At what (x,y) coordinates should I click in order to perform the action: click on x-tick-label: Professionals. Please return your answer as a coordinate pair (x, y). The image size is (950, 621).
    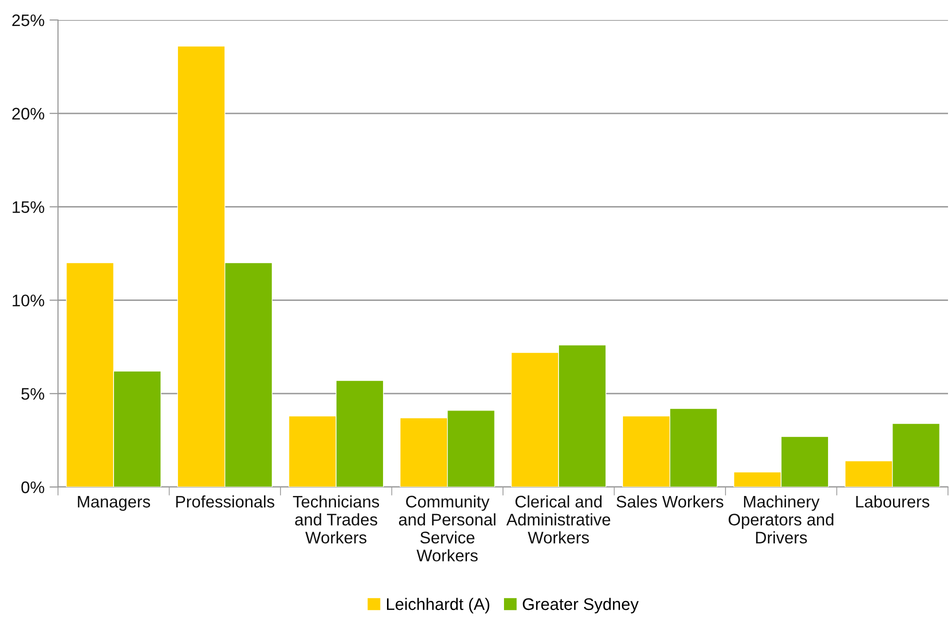
    Looking at the image, I should click on (225, 501).